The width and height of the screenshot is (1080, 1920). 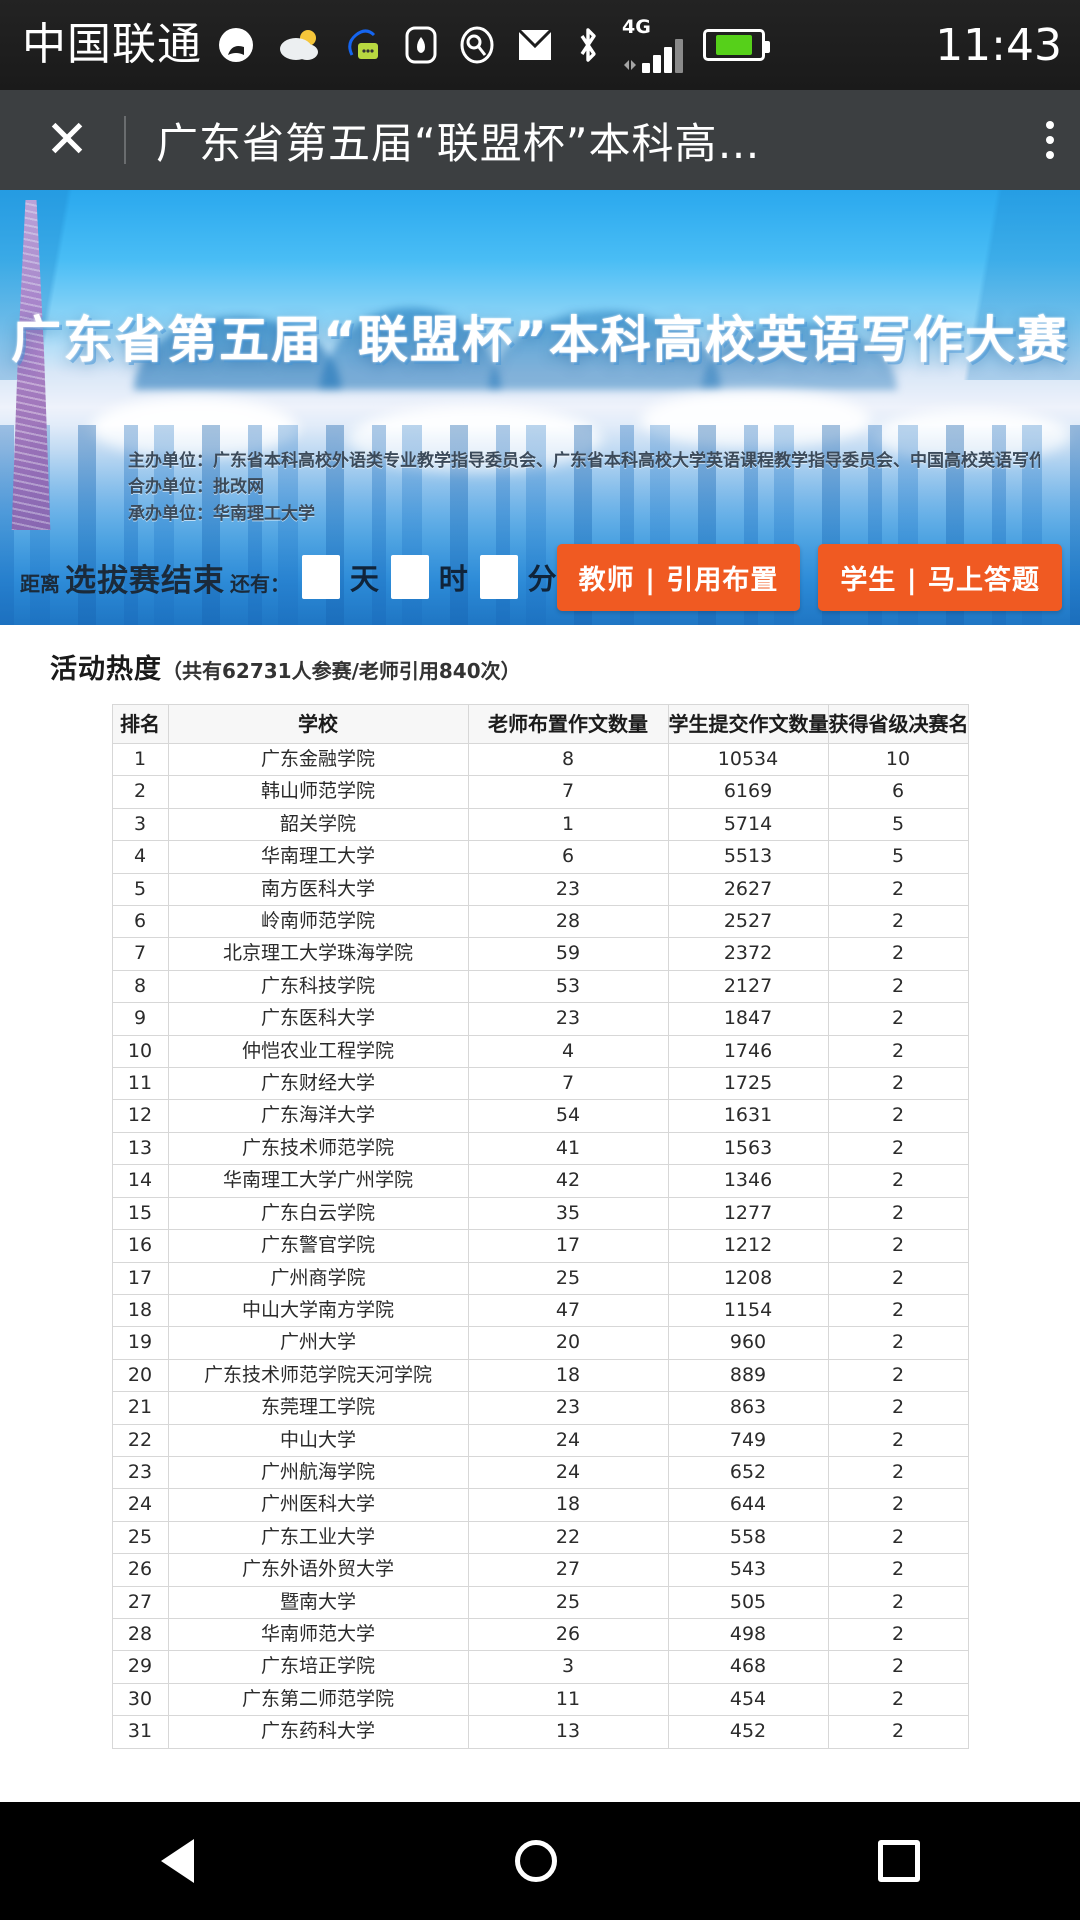 I want to click on close-icon: ✕, so click(x=67, y=140).